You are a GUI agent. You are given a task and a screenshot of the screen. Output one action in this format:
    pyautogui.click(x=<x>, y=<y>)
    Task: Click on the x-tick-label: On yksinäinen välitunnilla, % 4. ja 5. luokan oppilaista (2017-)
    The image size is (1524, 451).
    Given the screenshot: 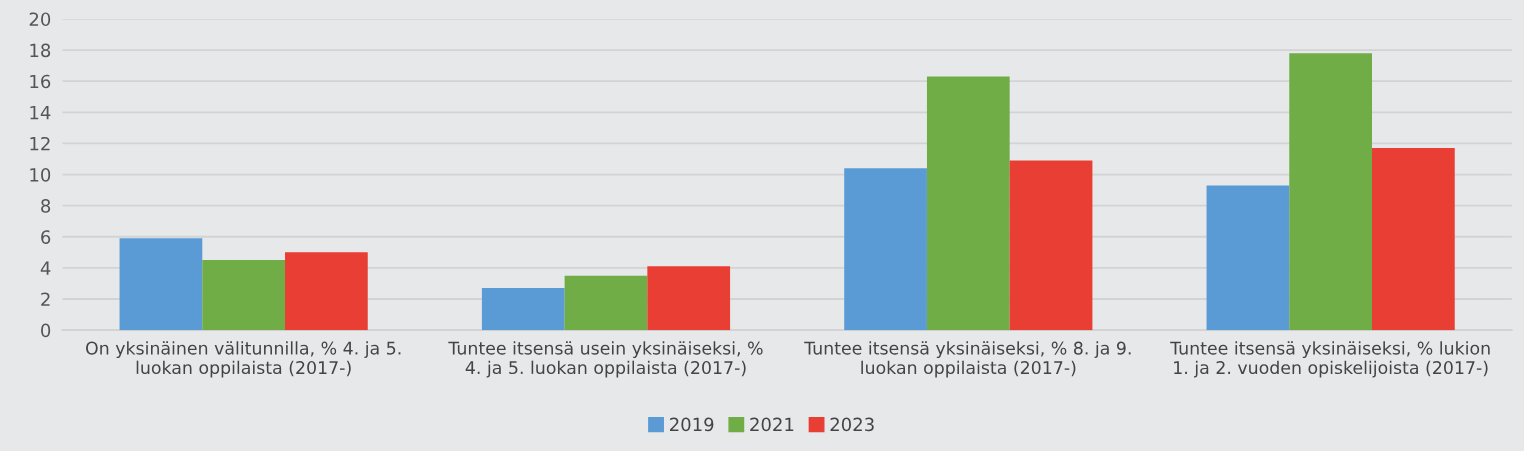 What is the action you would take?
    pyautogui.click(x=243, y=359)
    